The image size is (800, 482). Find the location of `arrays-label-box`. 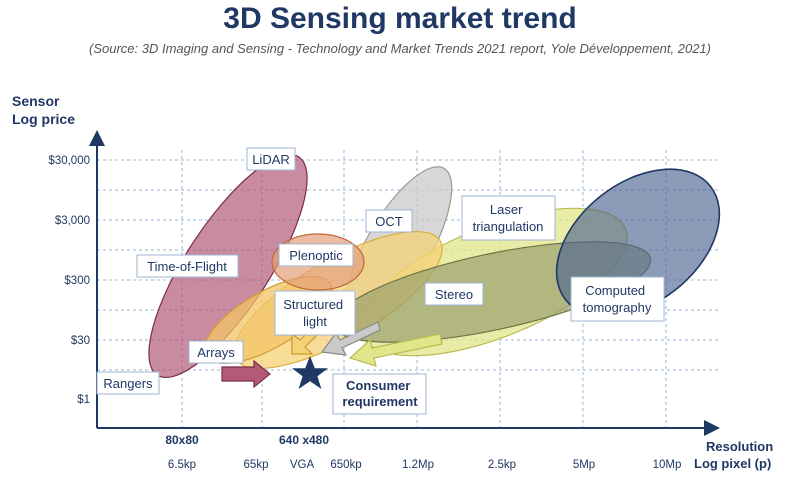

arrays-label-box is located at coordinates (216, 352).